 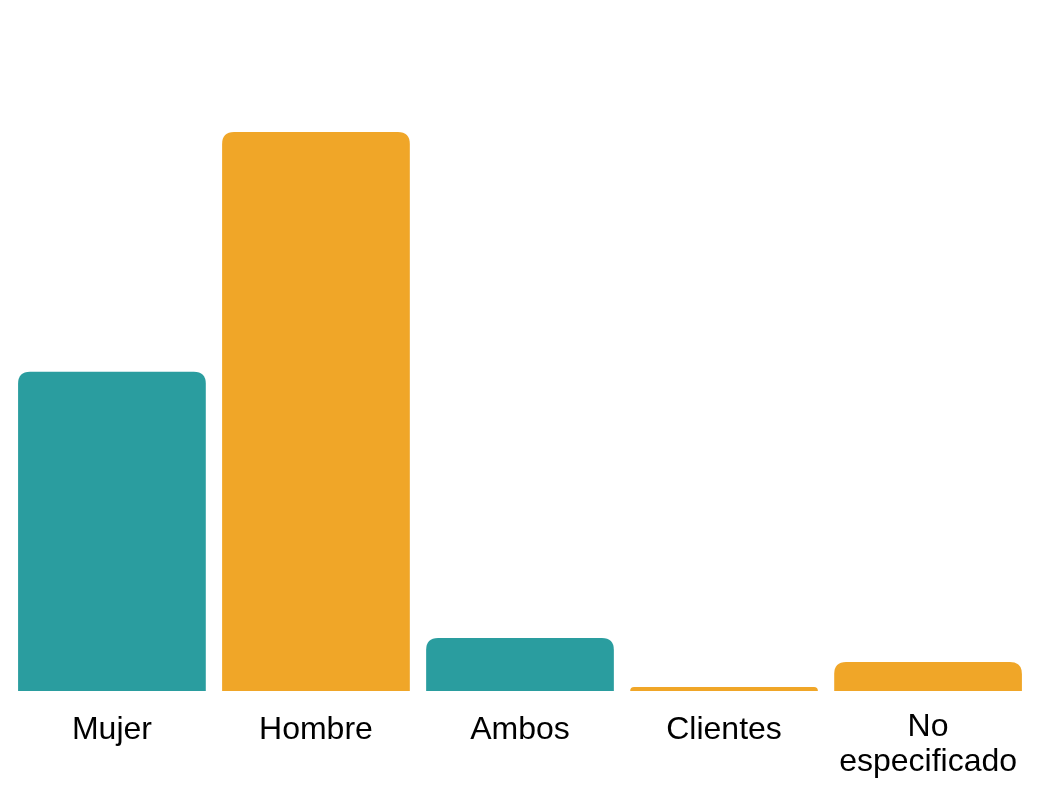 What do you see at coordinates (112, 727) in the screenshot?
I see `x-tick-label: Mujer` at bounding box center [112, 727].